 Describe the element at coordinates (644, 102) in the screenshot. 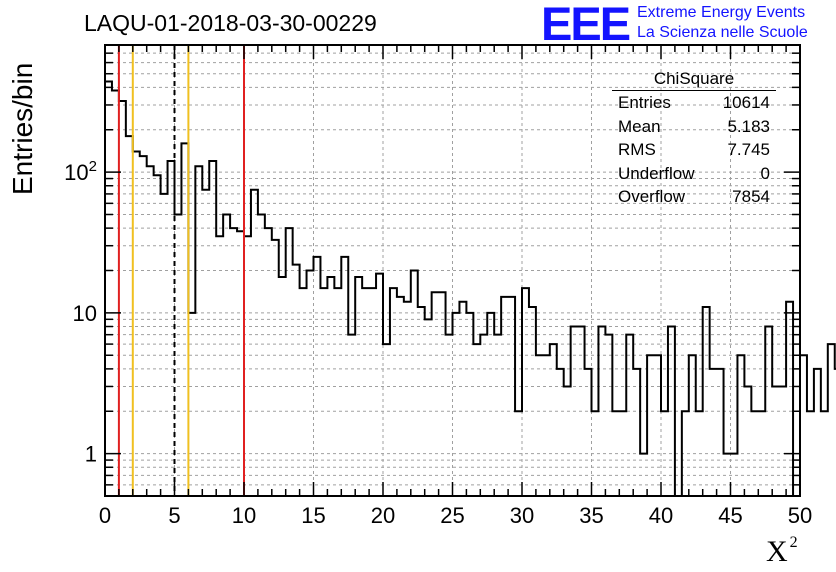

I see `stats-label: Entries` at that location.